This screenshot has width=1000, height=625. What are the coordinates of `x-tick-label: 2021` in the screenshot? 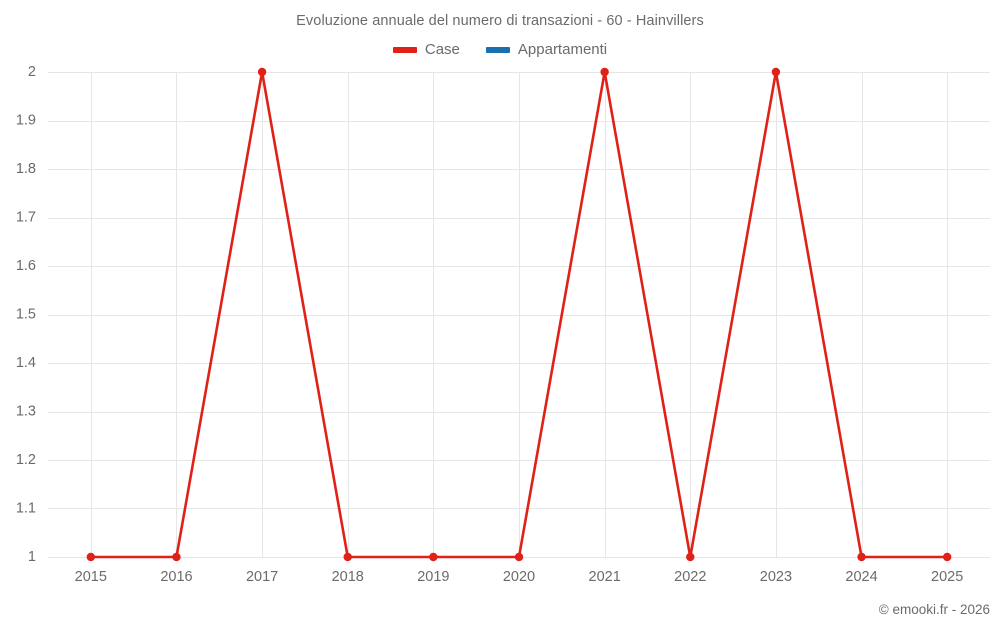 It's located at (605, 577).